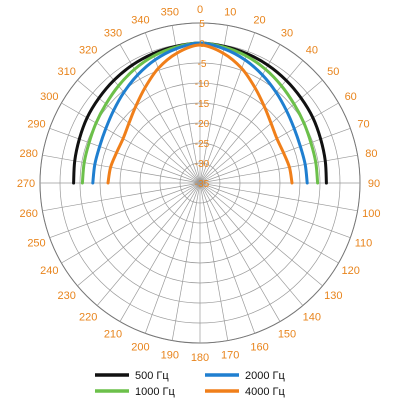  Describe the element at coordinates (259, 348) in the screenshot. I see `angle-tick-label: 160` at that location.